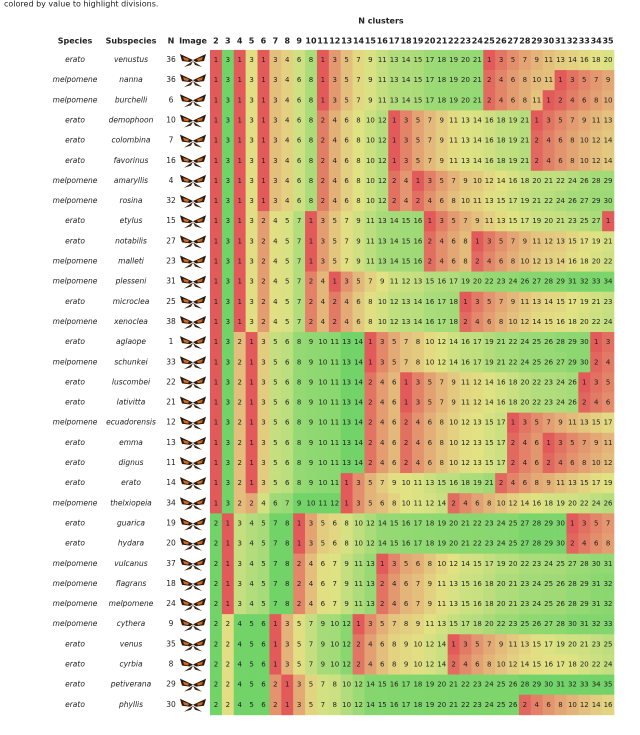  I want to click on cluster-id: 25, so click(513, 523).